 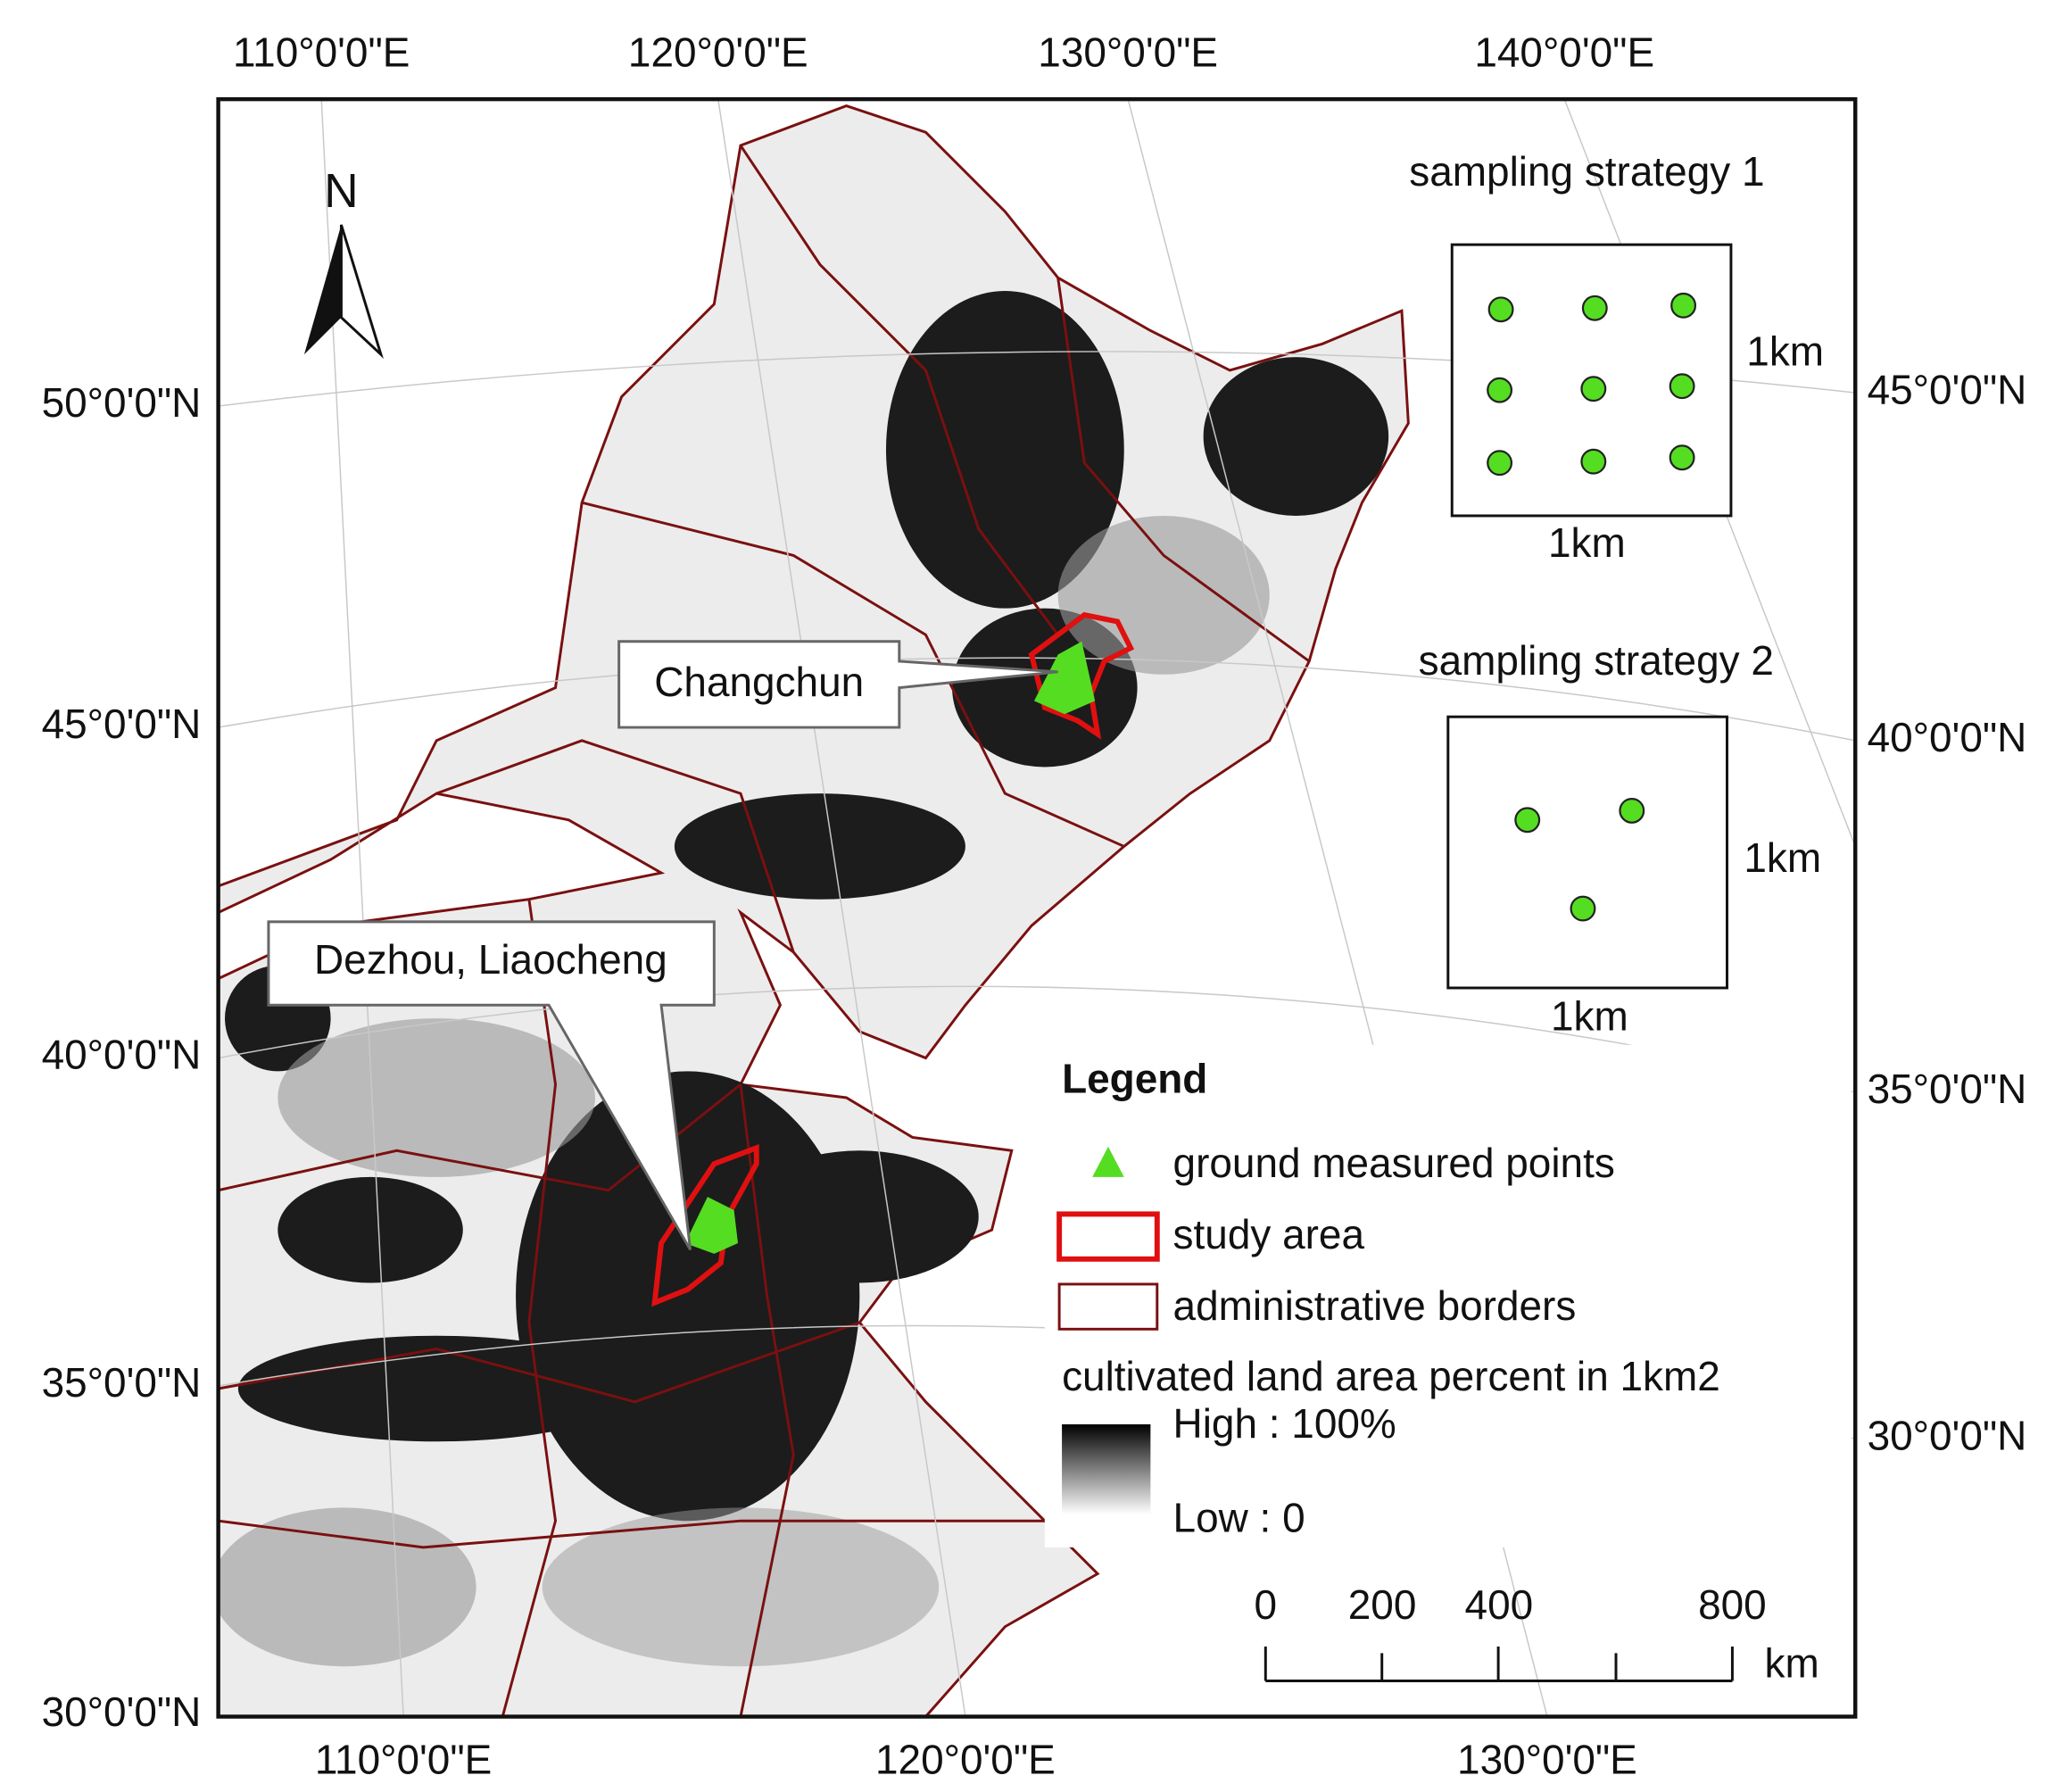 What do you see at coordinates (361, 292) in the screenshot?
I see `north-arrow-right` at bounding box center [361, 292].